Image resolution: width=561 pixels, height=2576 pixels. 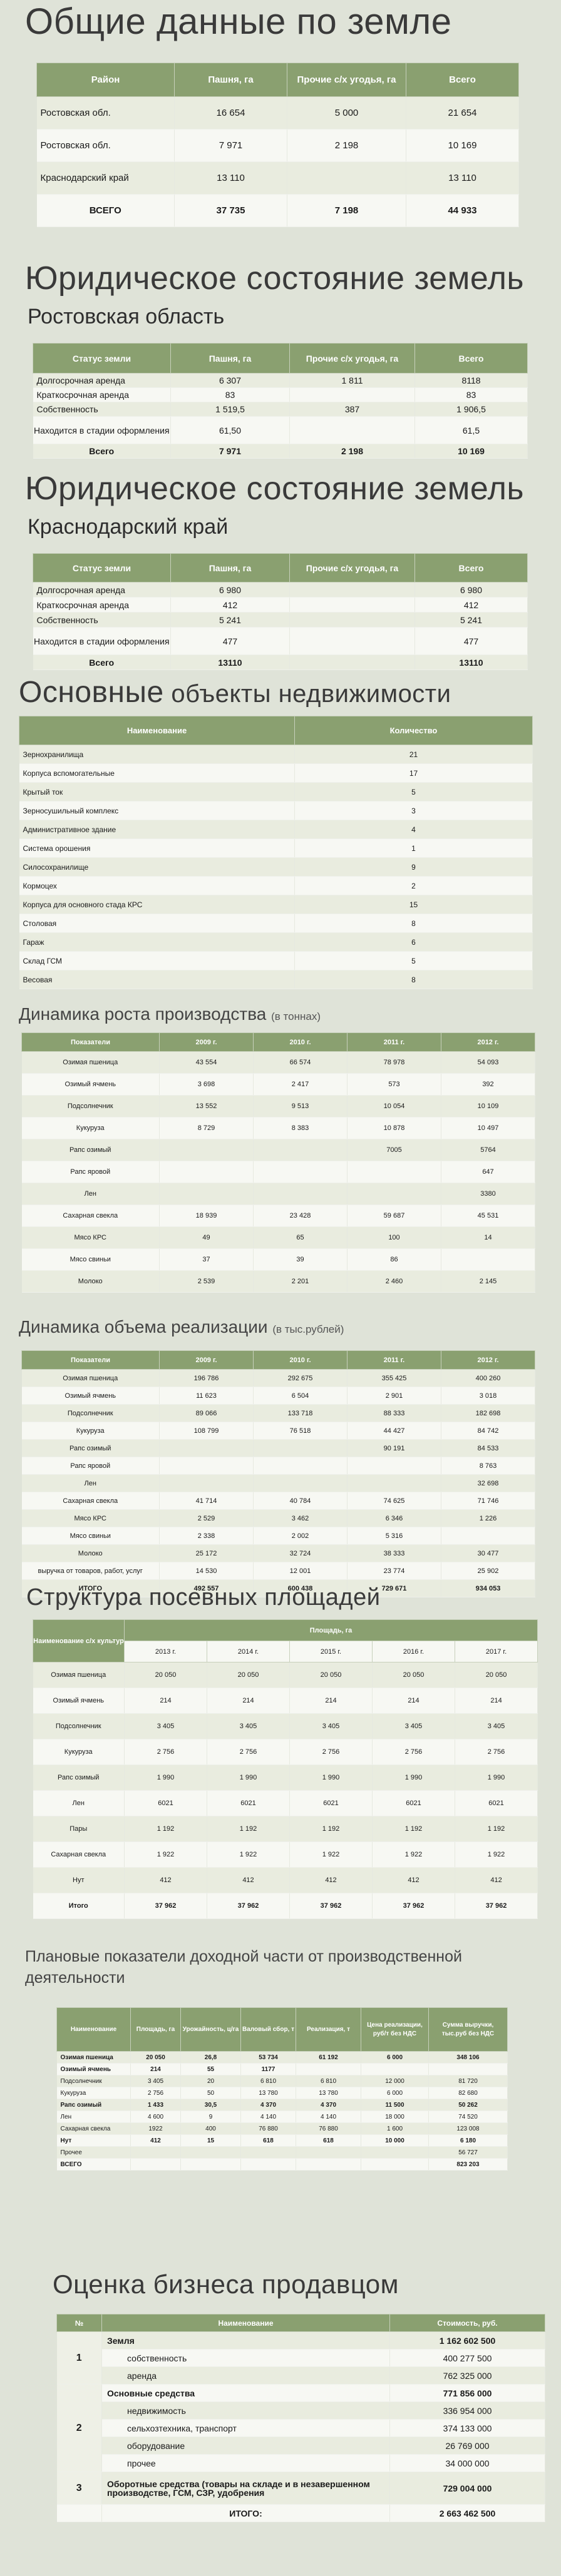 I want to click on col-header-year: 2014 г., so click(x=248, y=1652).